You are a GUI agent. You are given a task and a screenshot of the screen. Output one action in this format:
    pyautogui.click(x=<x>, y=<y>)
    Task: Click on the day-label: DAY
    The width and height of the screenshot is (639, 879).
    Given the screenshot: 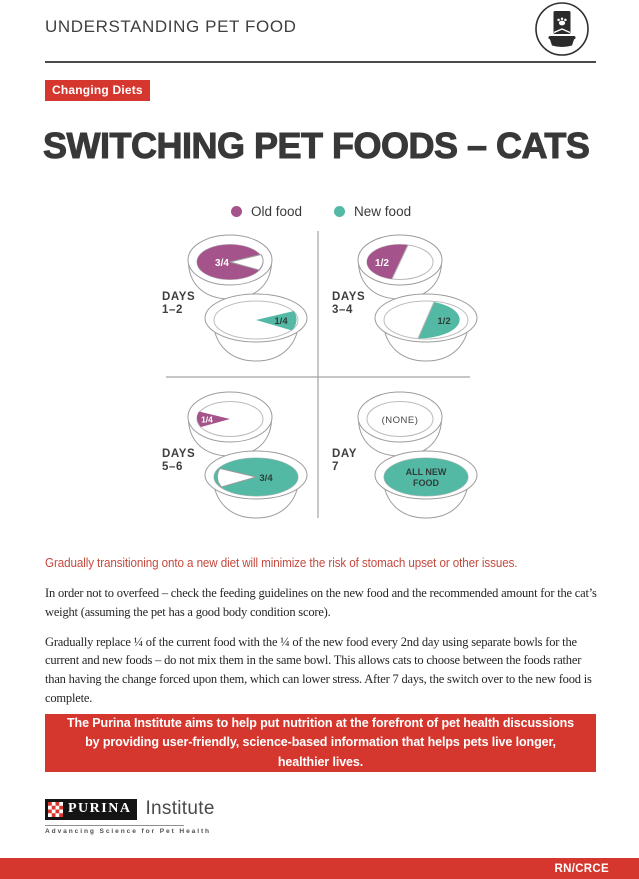 What is the action you would take?
    pyautogui.click(x=344, y=454)
    